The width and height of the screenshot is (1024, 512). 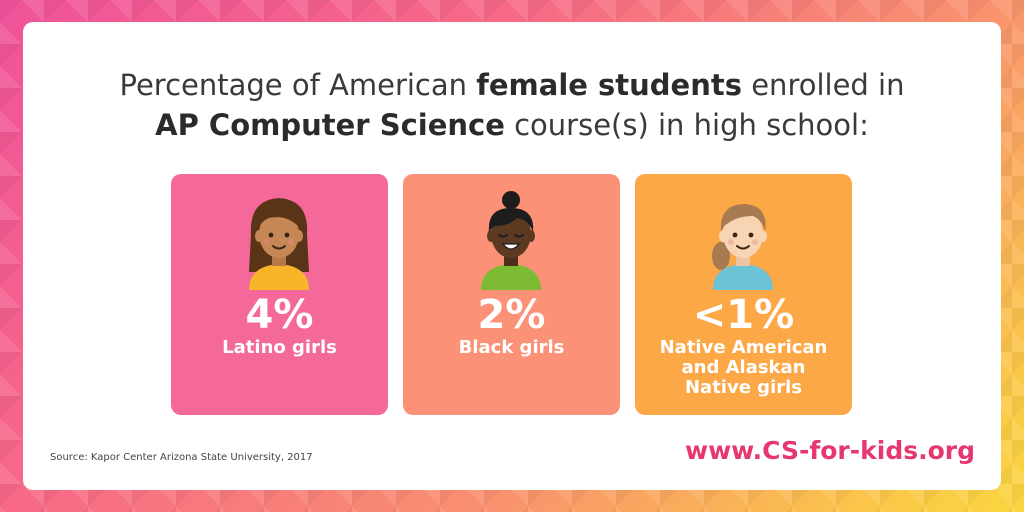 What do you see at coordinates (511, 315) in the screenshot?
I see `stat-value: 2%` at bounding box center [511, 315].